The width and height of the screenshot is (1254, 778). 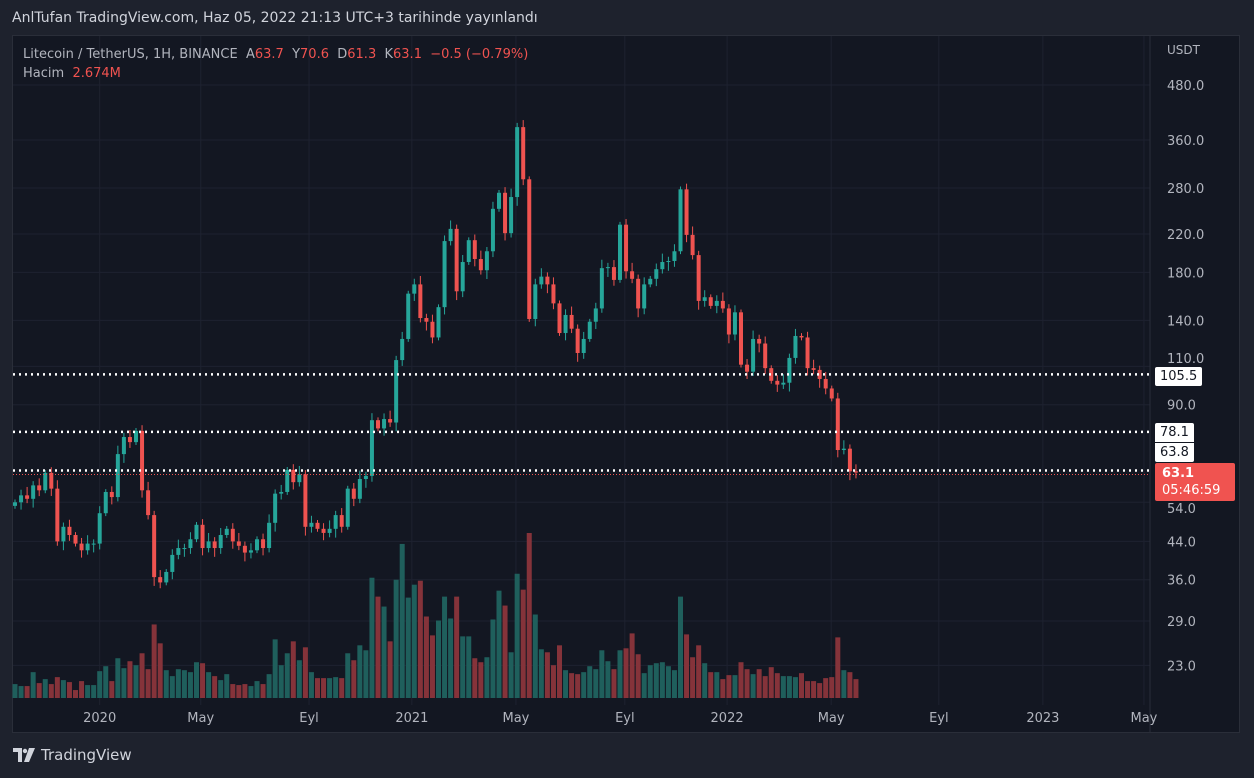 I want to click on price-tick-label: 280.0, so click(x=1185, y=189).